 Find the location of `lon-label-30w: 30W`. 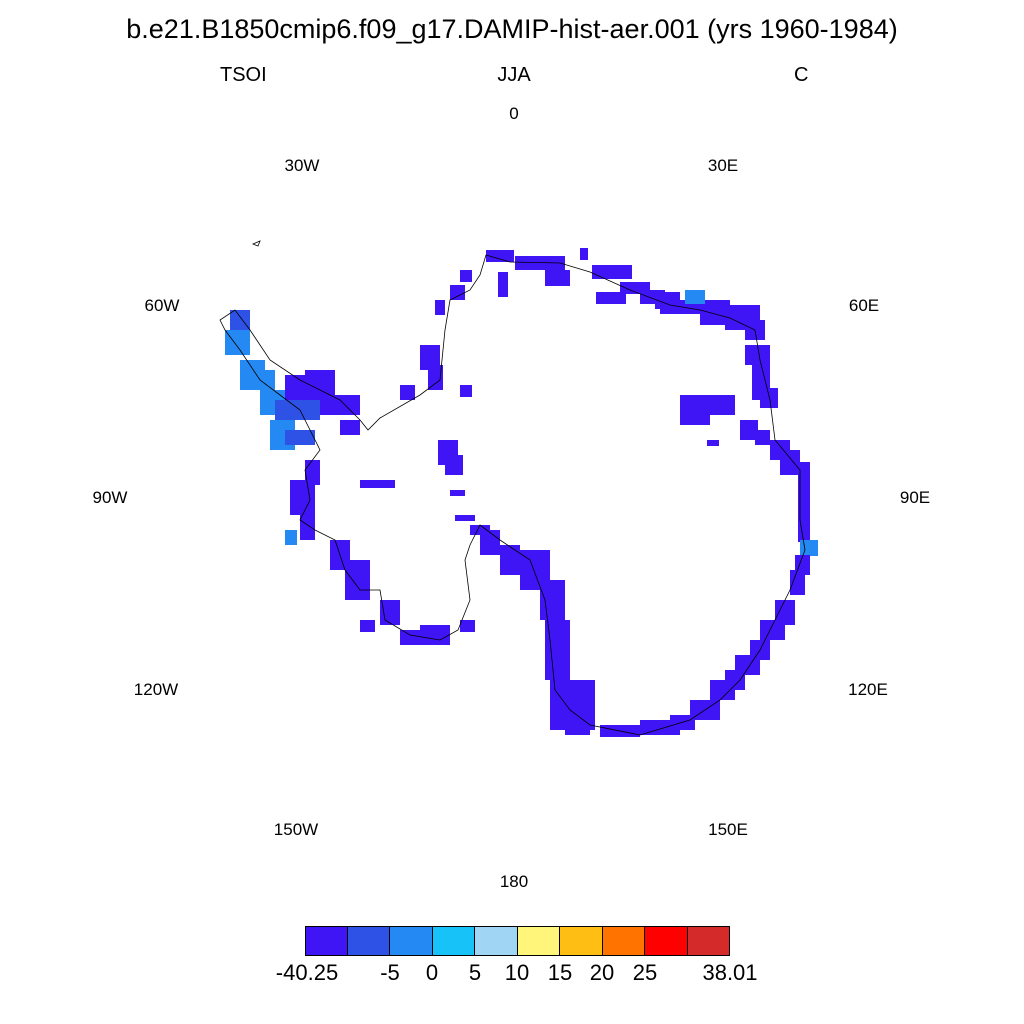

lon-label-30w: 30W is located at coordinates (302, 165).